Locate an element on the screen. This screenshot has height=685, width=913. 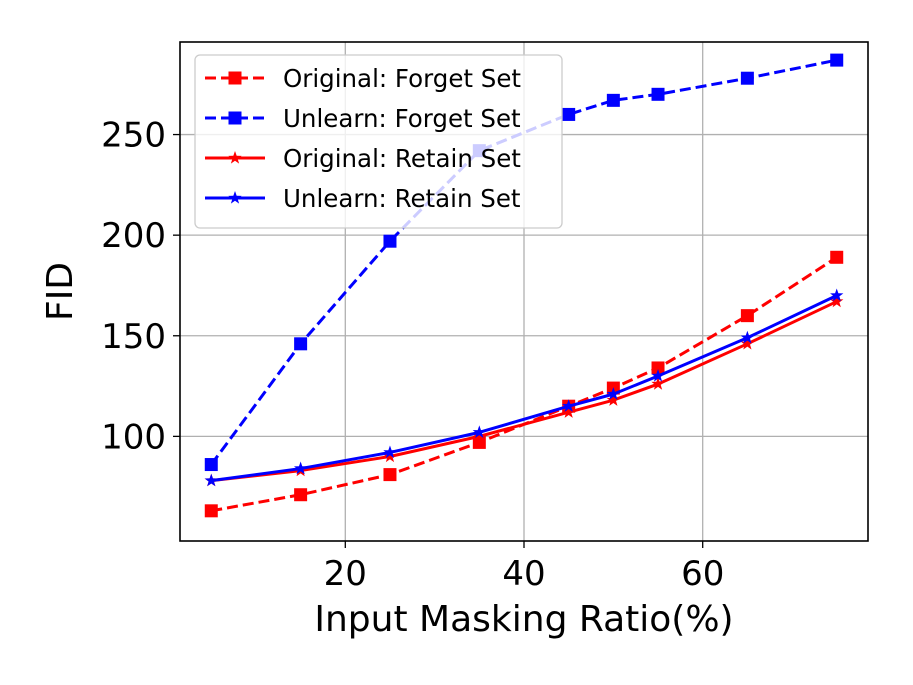
y-tick-label: 200 is located at coordinates (133, 236).